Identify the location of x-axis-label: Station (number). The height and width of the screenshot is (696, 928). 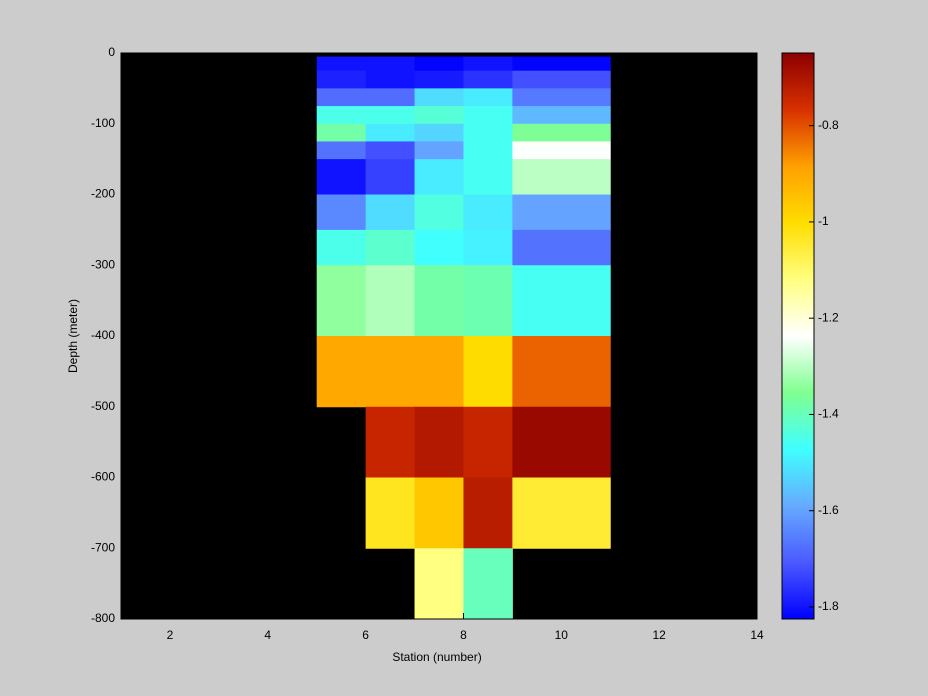
(436, 657).